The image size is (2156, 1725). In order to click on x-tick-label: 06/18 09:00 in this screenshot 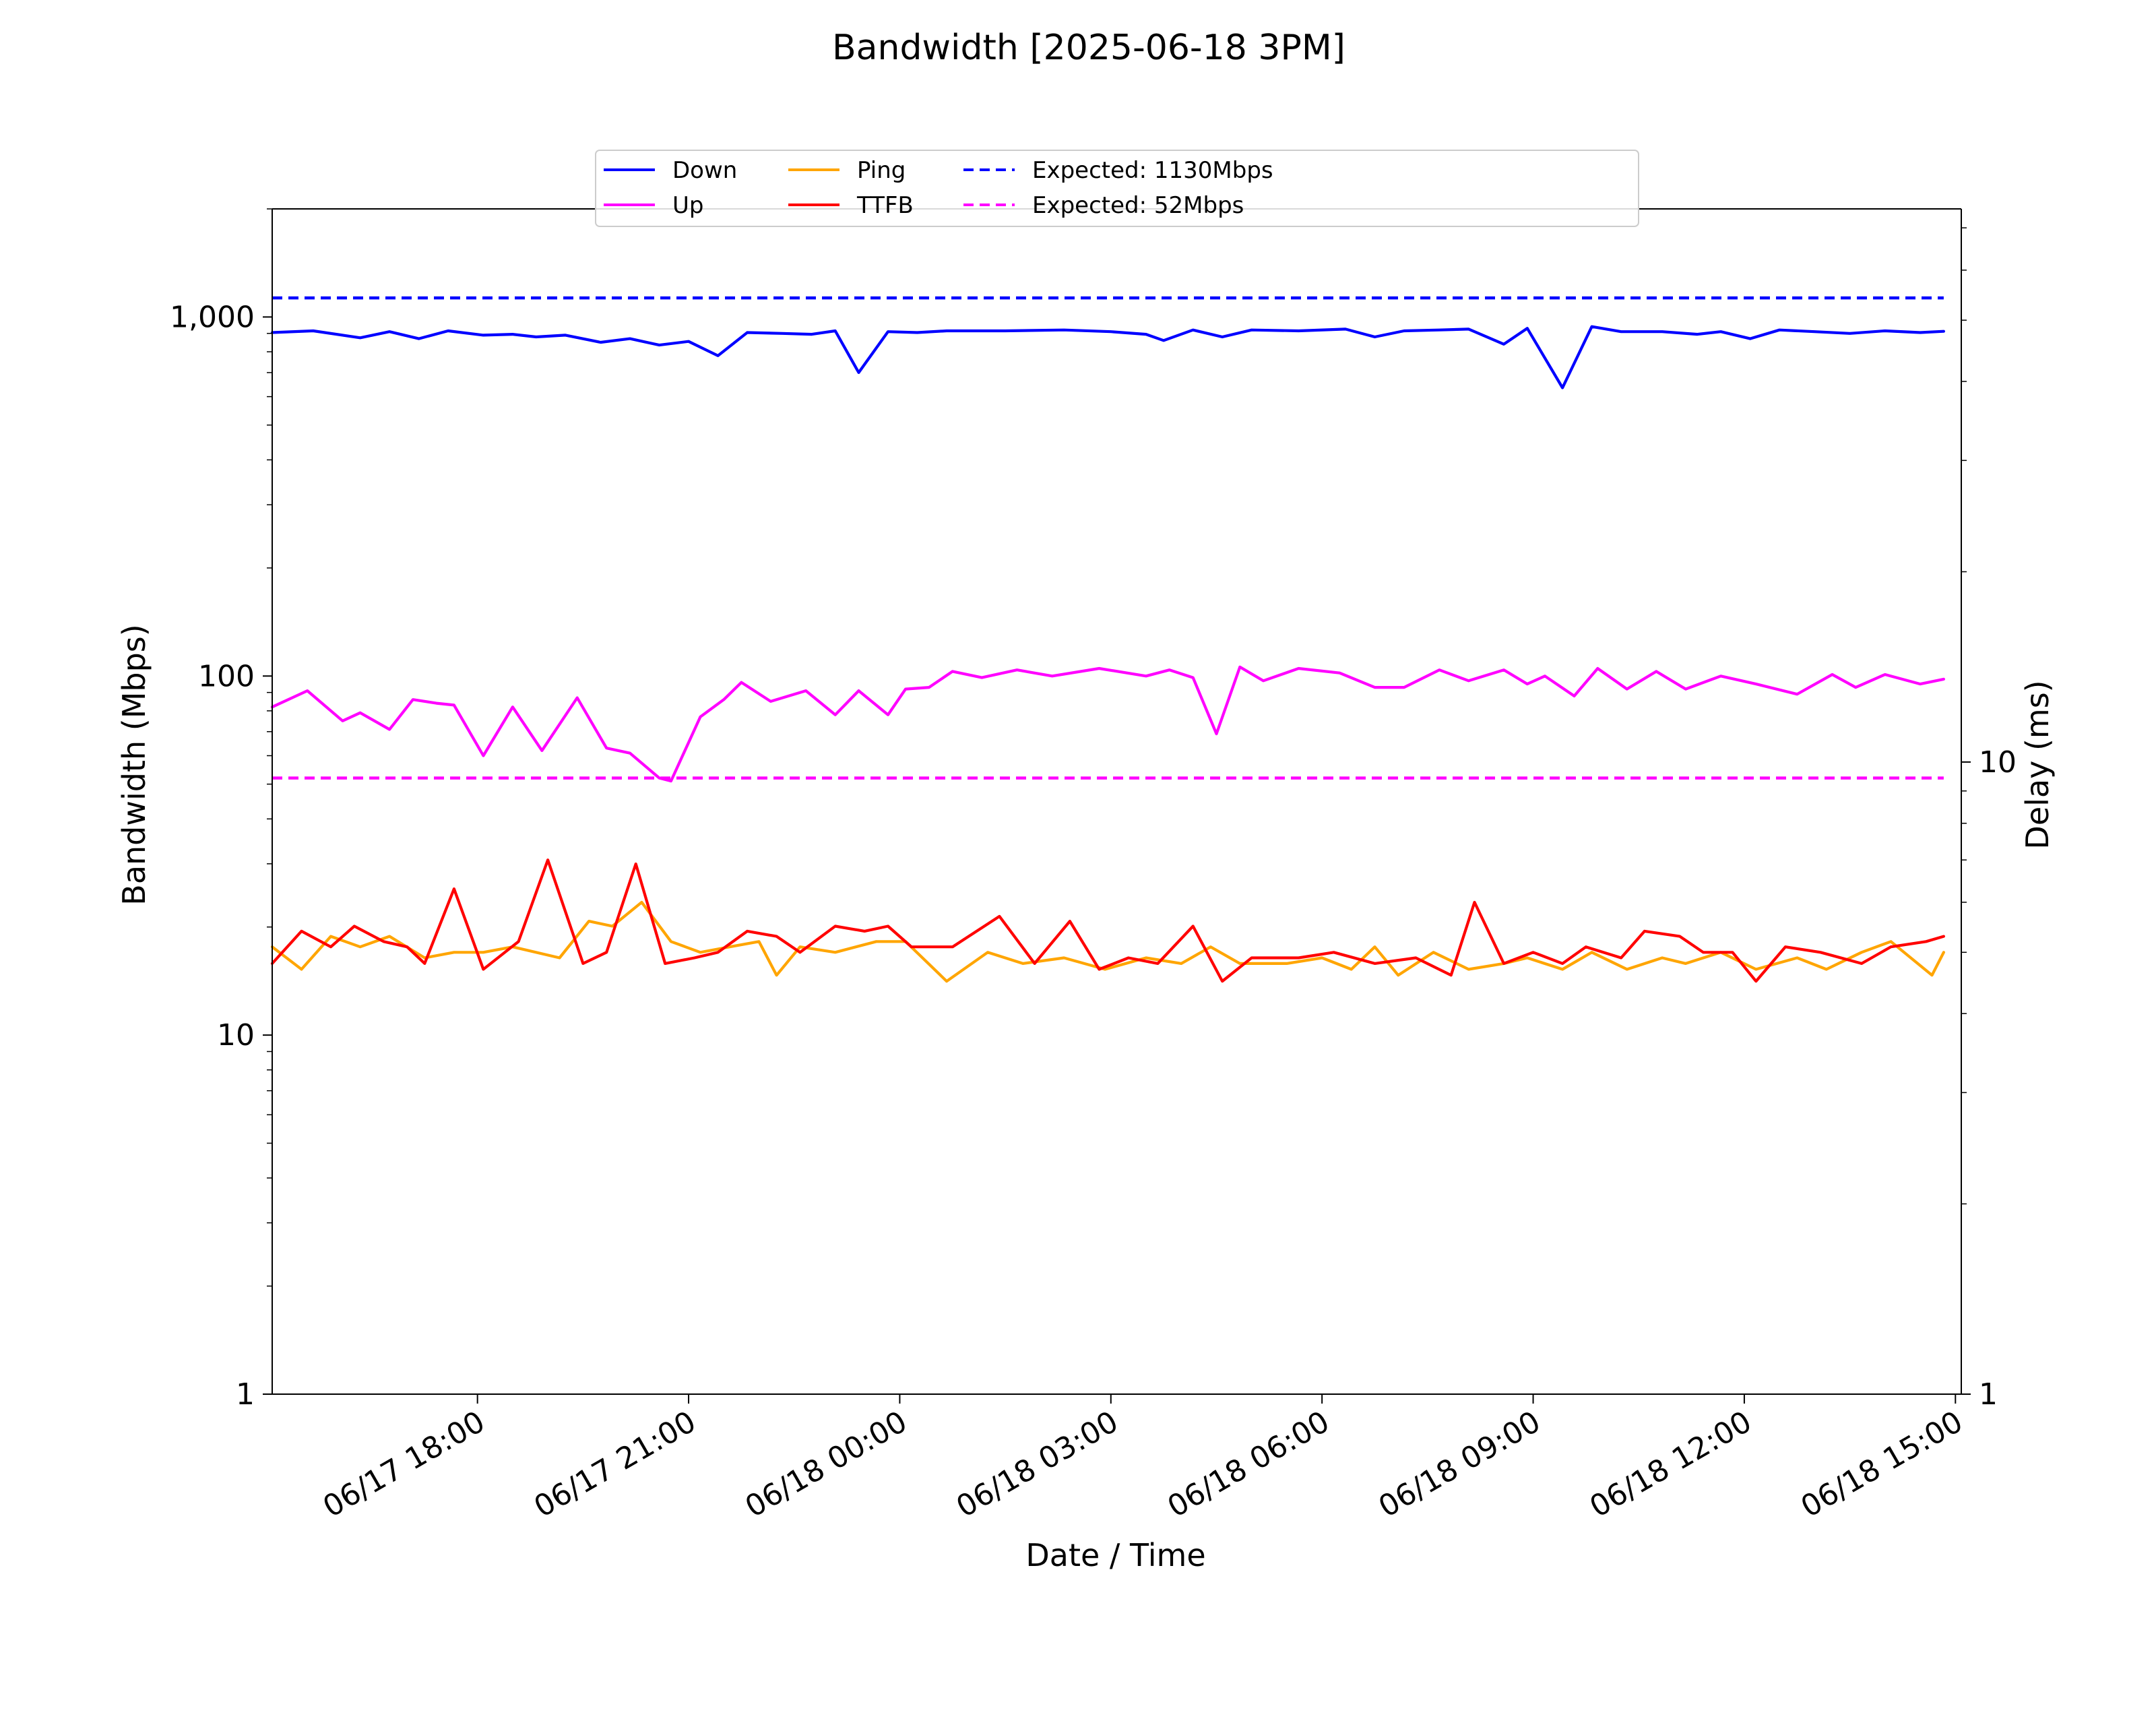, I will do `click(1459, 1464)`.